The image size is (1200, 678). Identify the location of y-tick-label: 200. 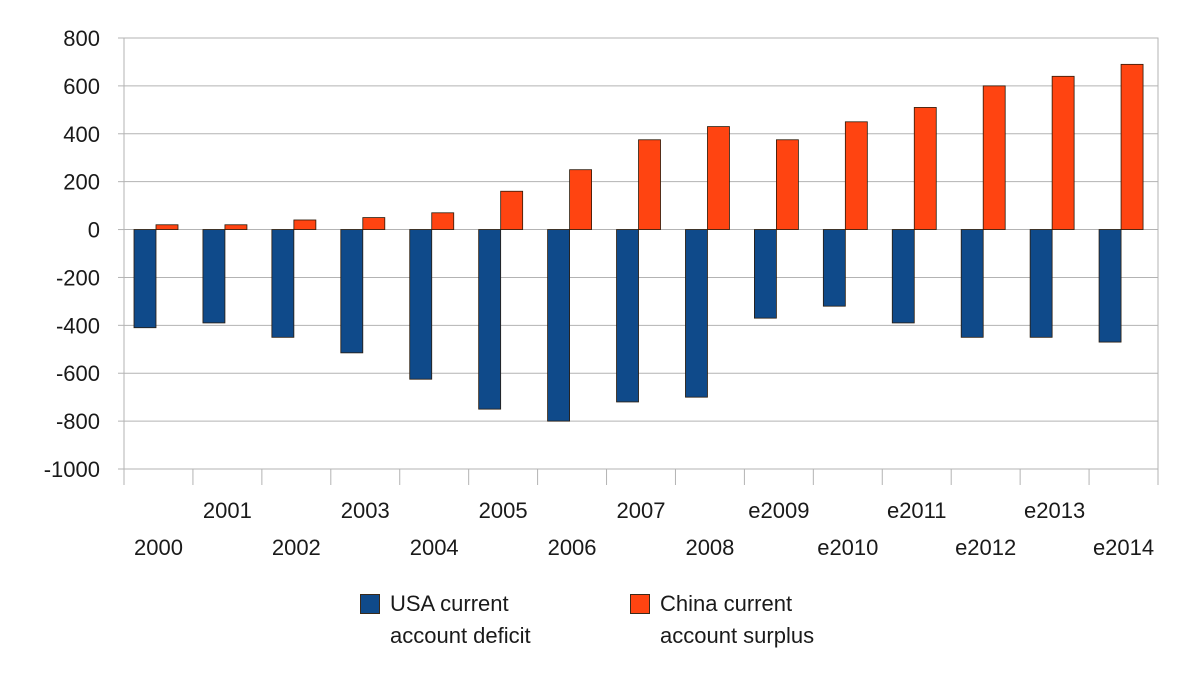
(81, 182).